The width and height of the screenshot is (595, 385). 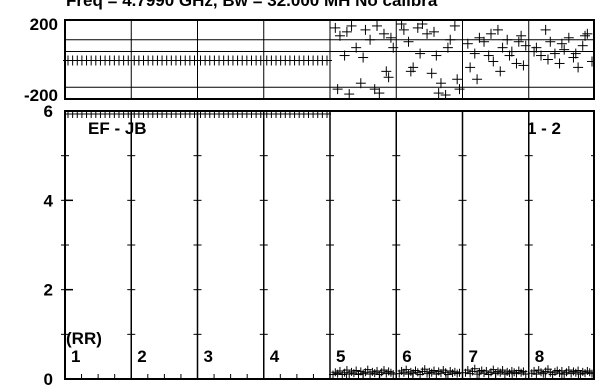 I want to click on subplot-label: 2, so click(x=141, y=356).